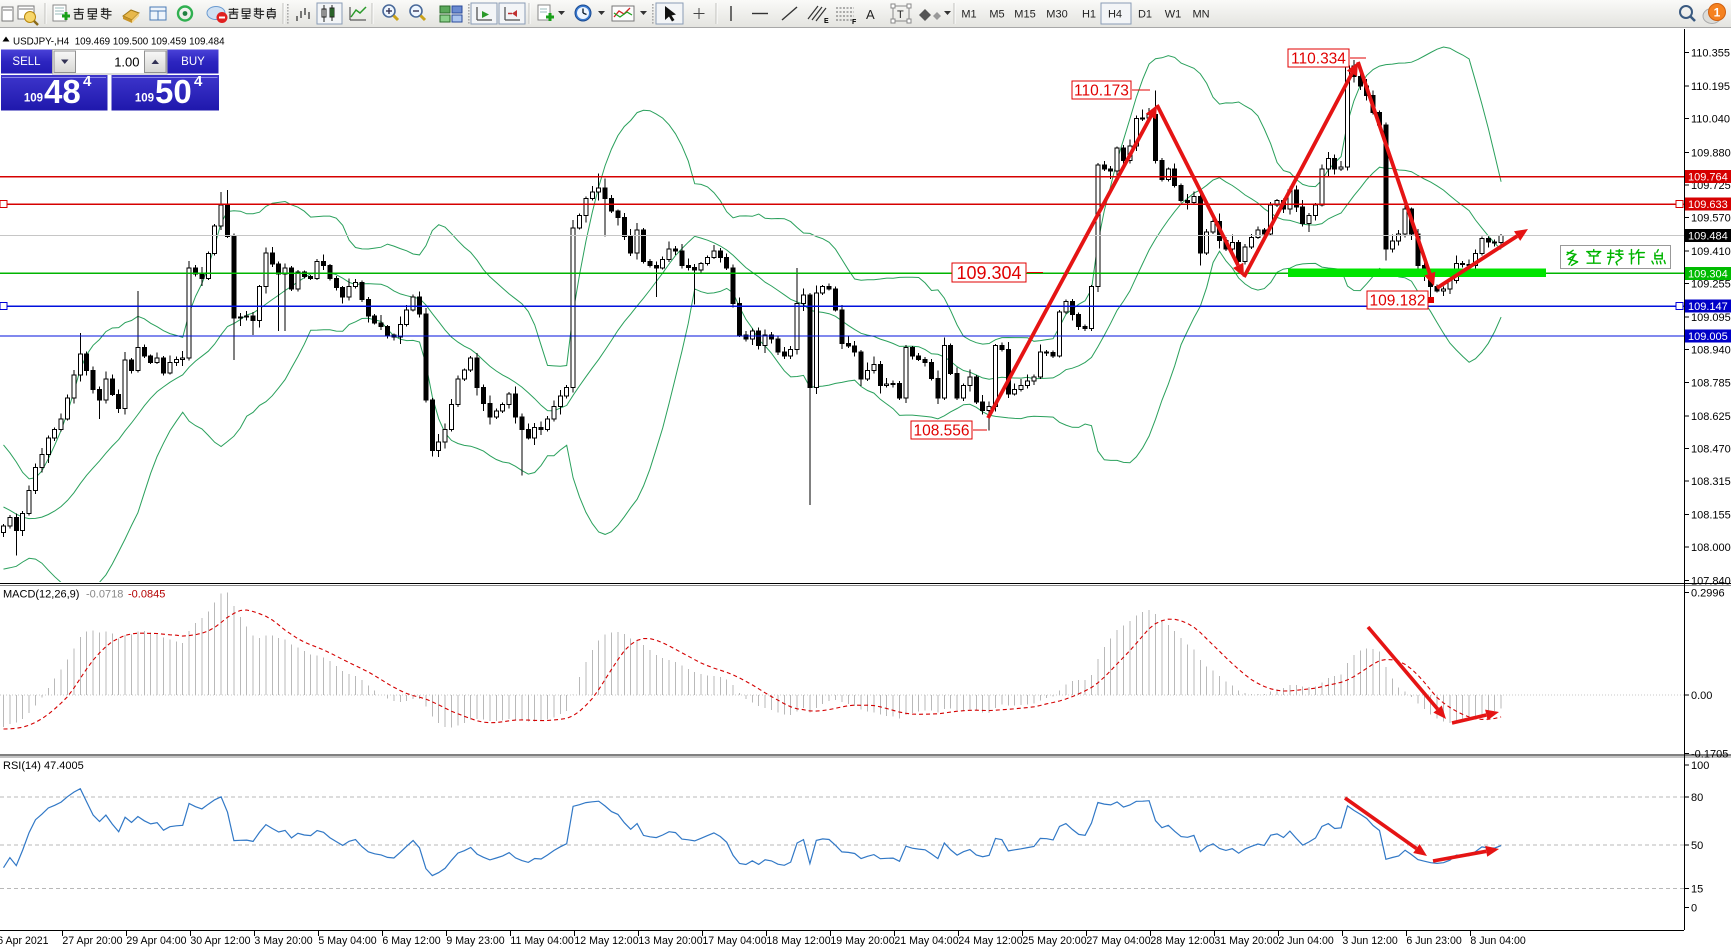 The image size is (1731, 947). What do you see at coordinates (1694, 908) in the screenshot?
I see `svg-text: 0` at bounding box center [1694, 908].